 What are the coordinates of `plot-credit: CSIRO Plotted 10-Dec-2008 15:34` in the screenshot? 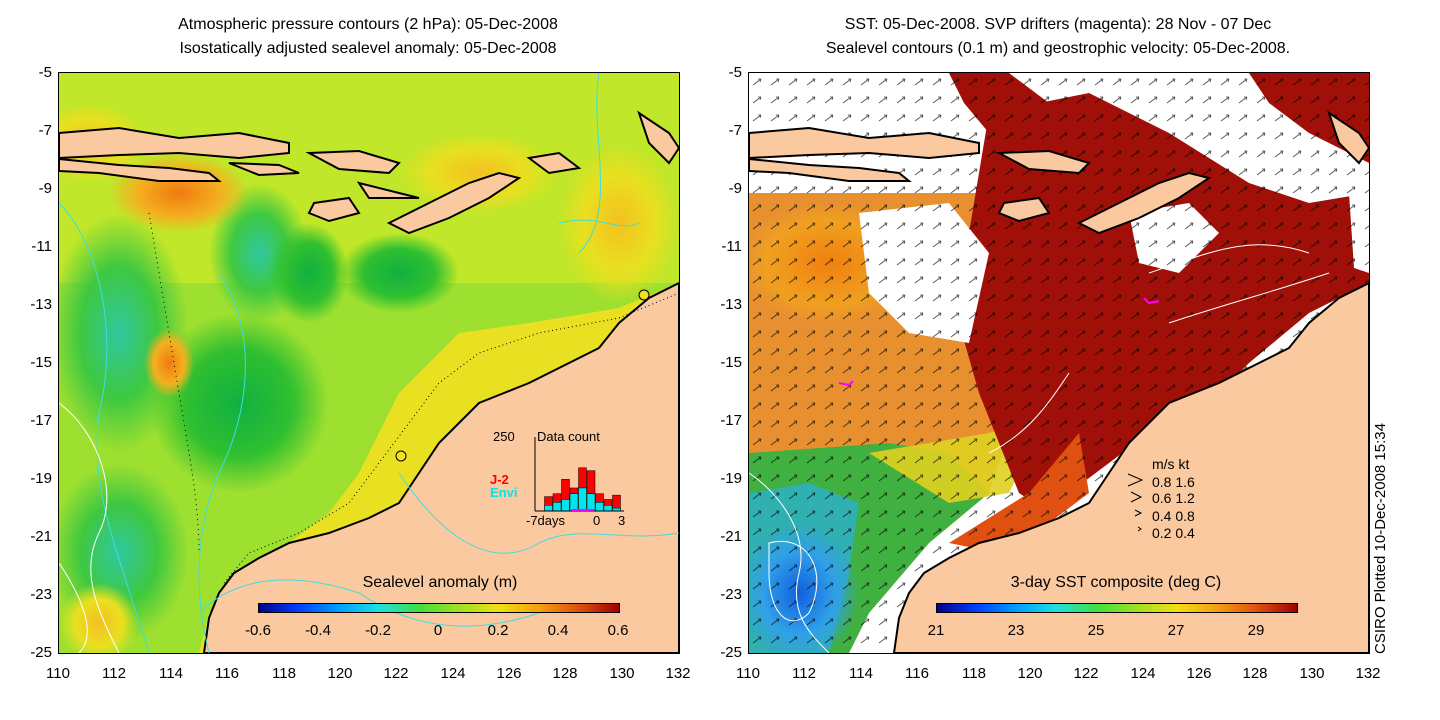 It's located at (1380, 538).